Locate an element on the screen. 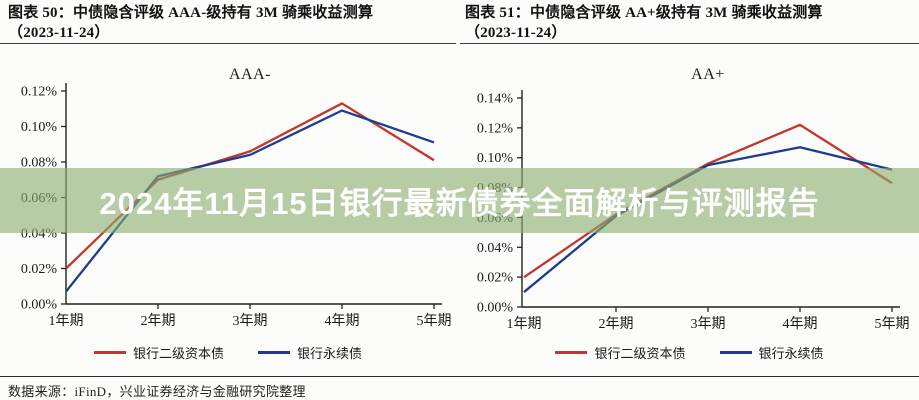 The height and width of the screenshot is (400, 919). title-divider-right is located at coordinates (689, 43).